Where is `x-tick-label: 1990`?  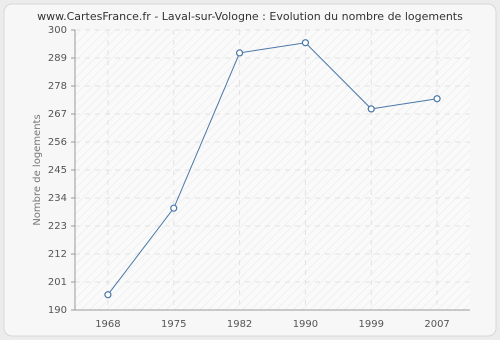
x-tick-label: 1990 is located at coordinates (305, 324).